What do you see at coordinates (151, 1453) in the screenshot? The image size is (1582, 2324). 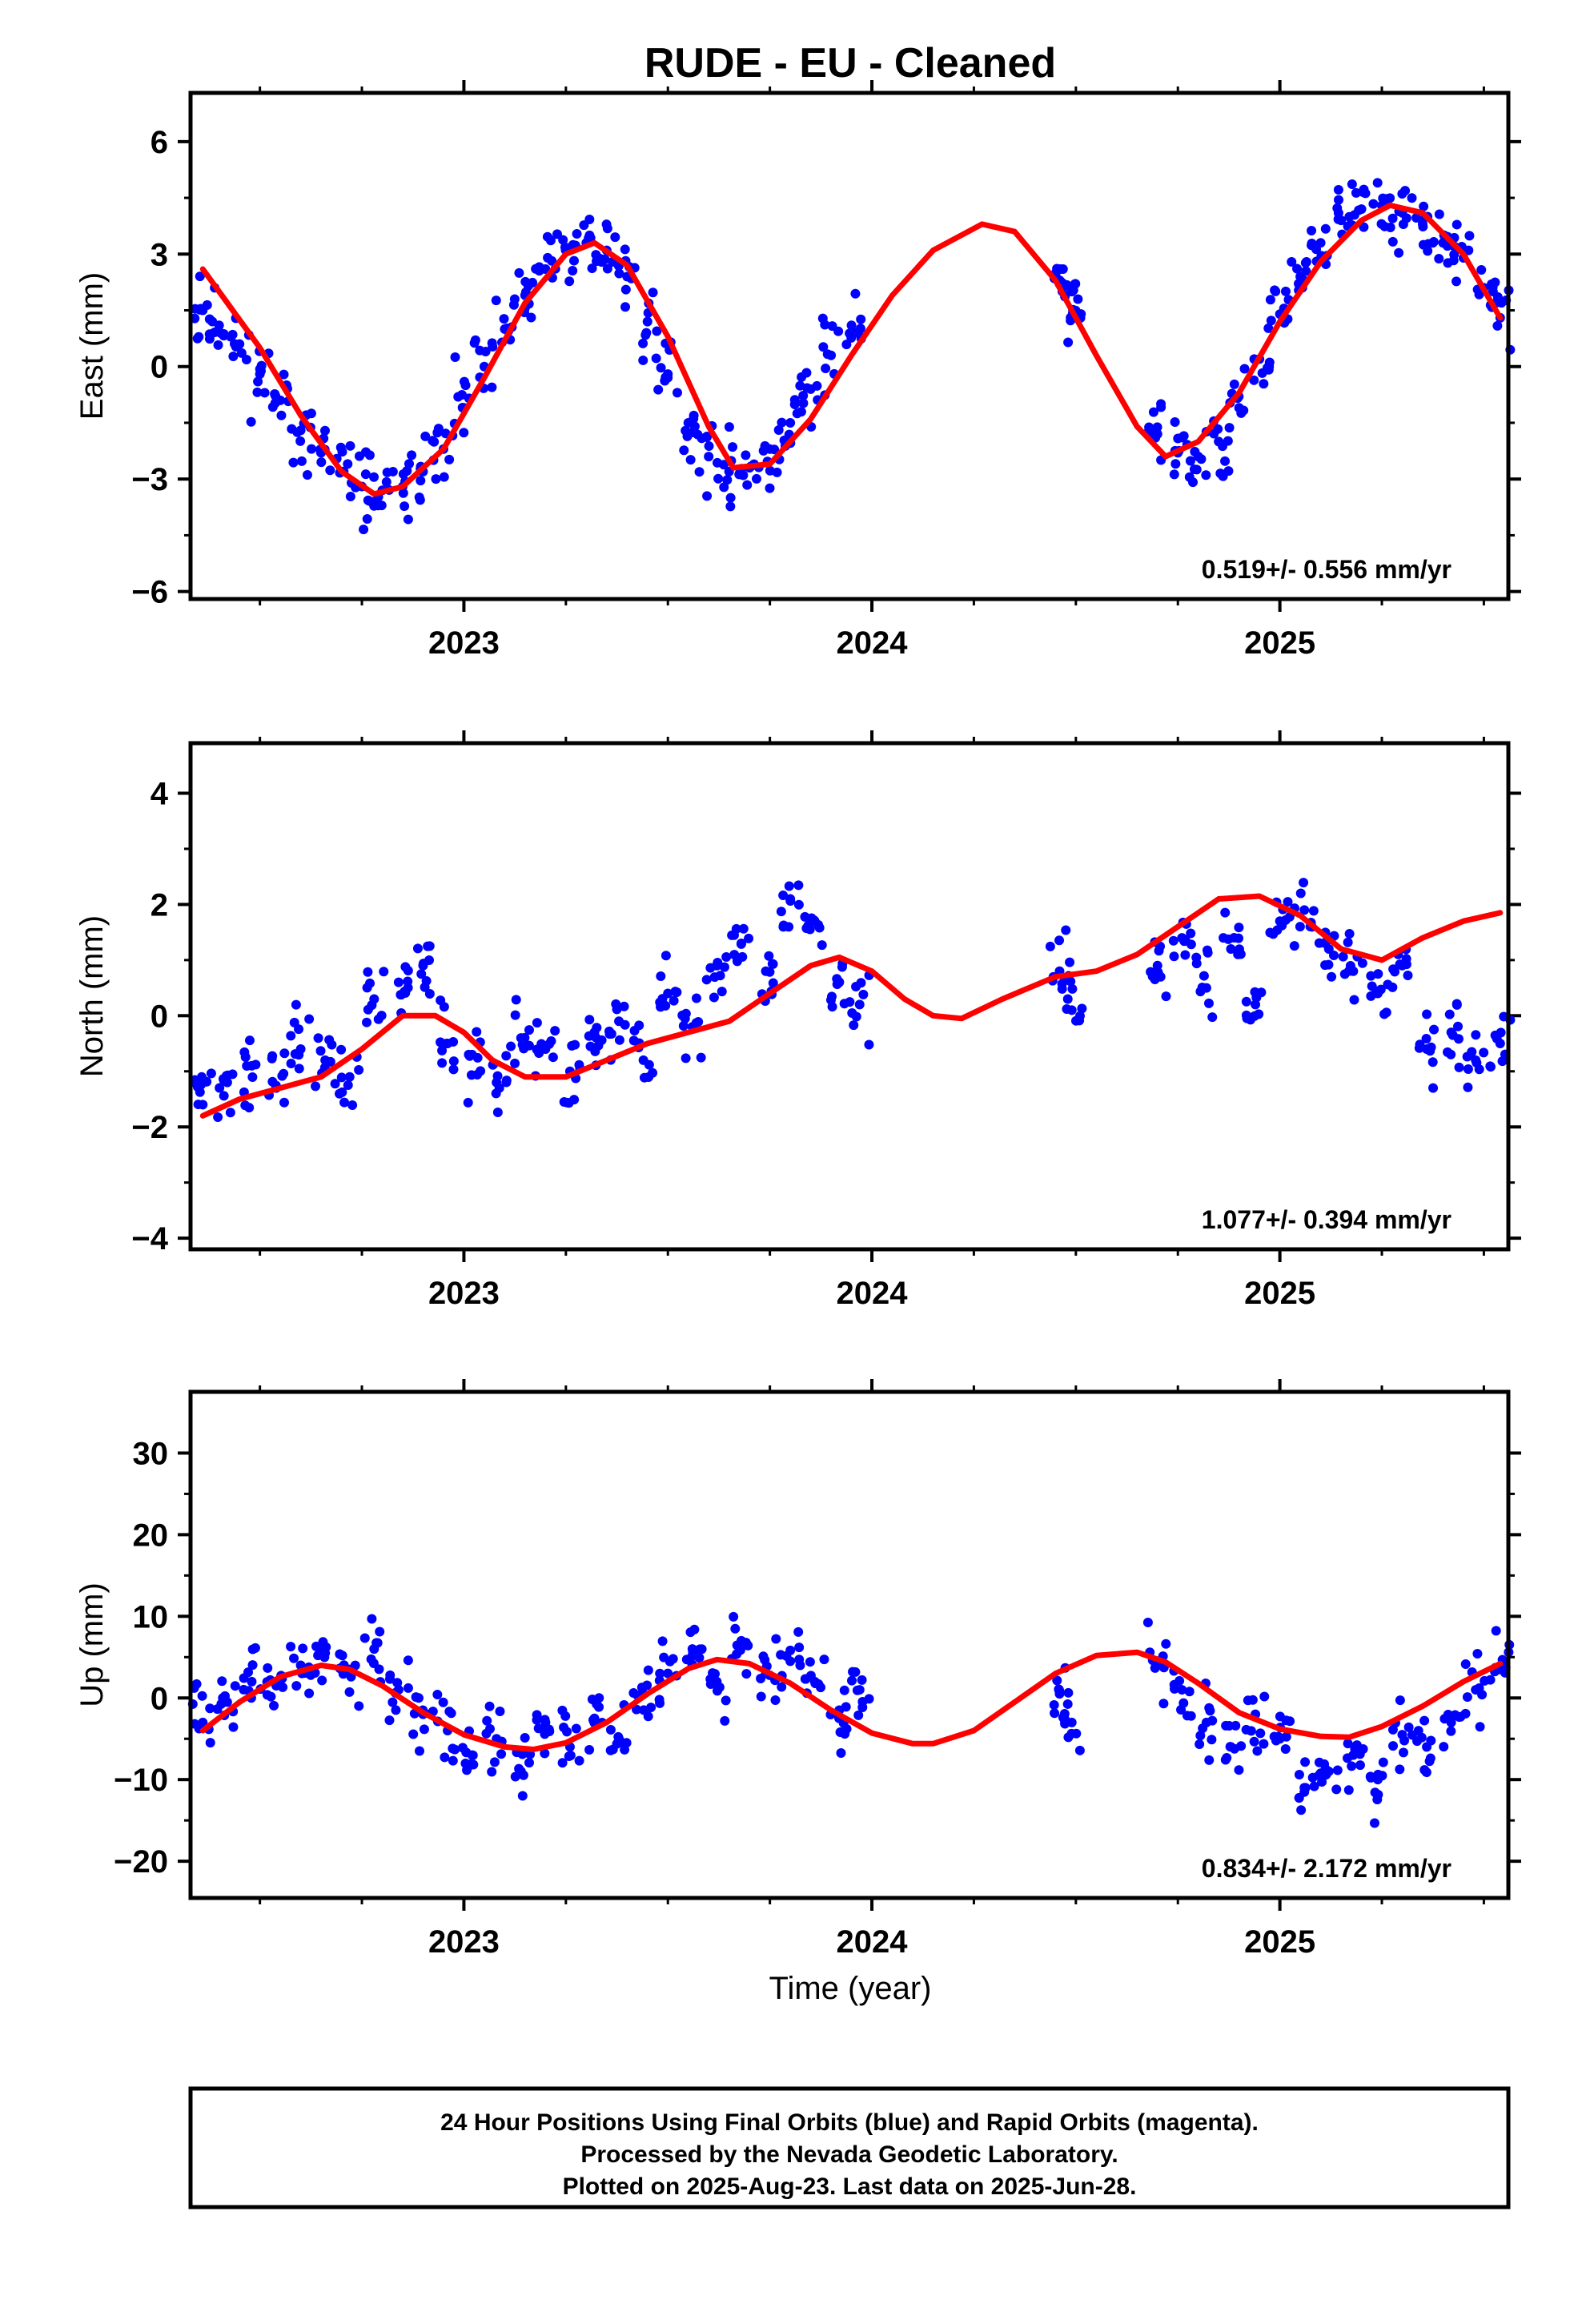 I see `y-tick-label: 30` at bounding box center [151, 1453].